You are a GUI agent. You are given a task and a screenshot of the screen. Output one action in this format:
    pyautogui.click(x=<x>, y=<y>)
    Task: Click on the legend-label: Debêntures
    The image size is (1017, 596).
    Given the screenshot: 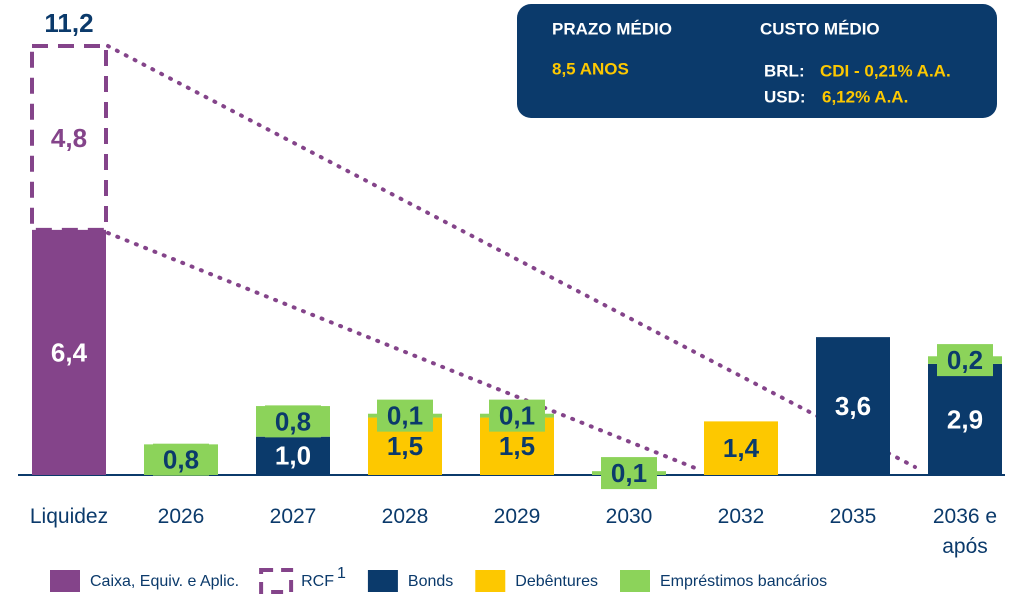 What is the action you would take?
    pyautogui.click(x=556, y=581)
    